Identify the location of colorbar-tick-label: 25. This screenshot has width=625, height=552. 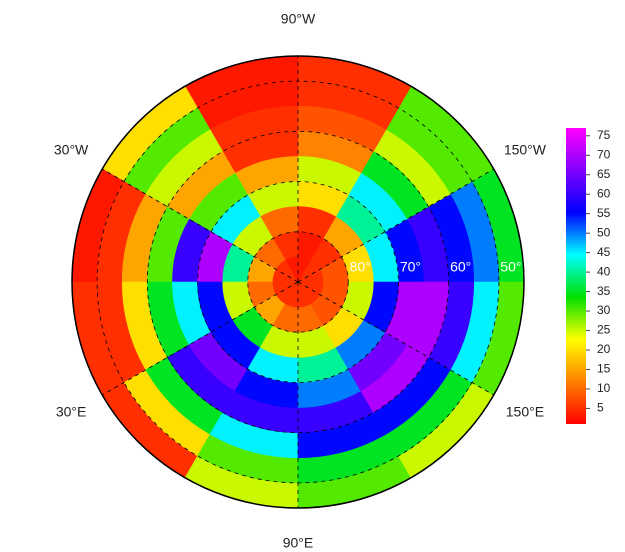
(604, 330).